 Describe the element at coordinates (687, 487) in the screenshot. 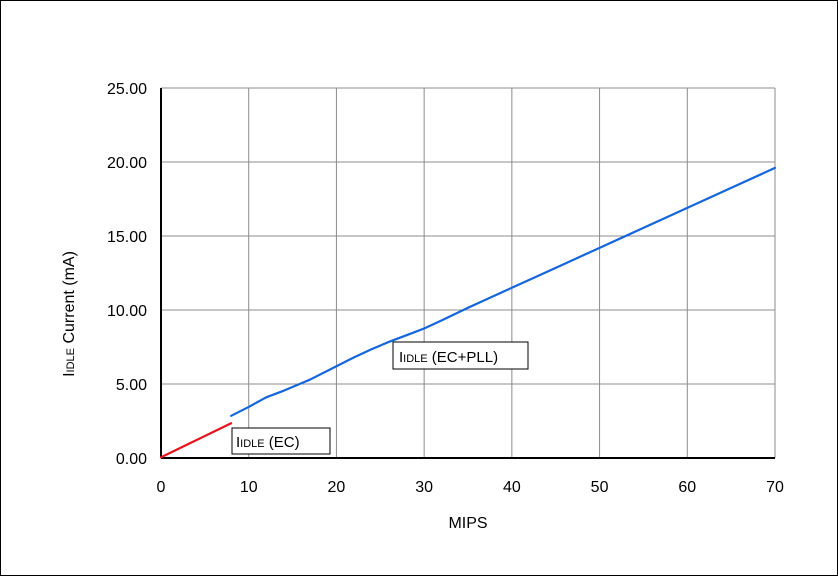

I see `x-tick-label: 60` at that location.